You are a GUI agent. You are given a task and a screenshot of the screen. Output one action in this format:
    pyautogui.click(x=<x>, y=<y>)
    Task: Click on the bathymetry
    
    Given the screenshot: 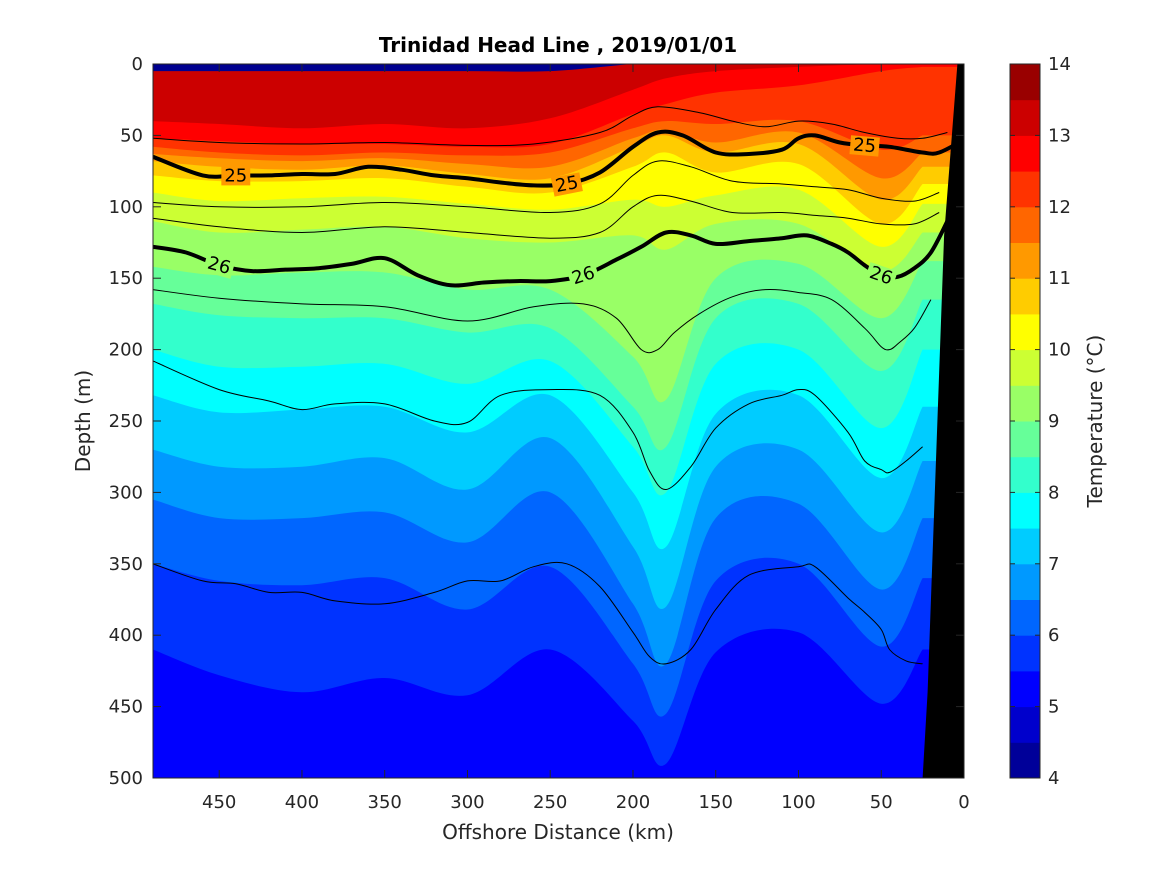 What is the action you would take?
    pyautogui.click(x=943, y=421)
    